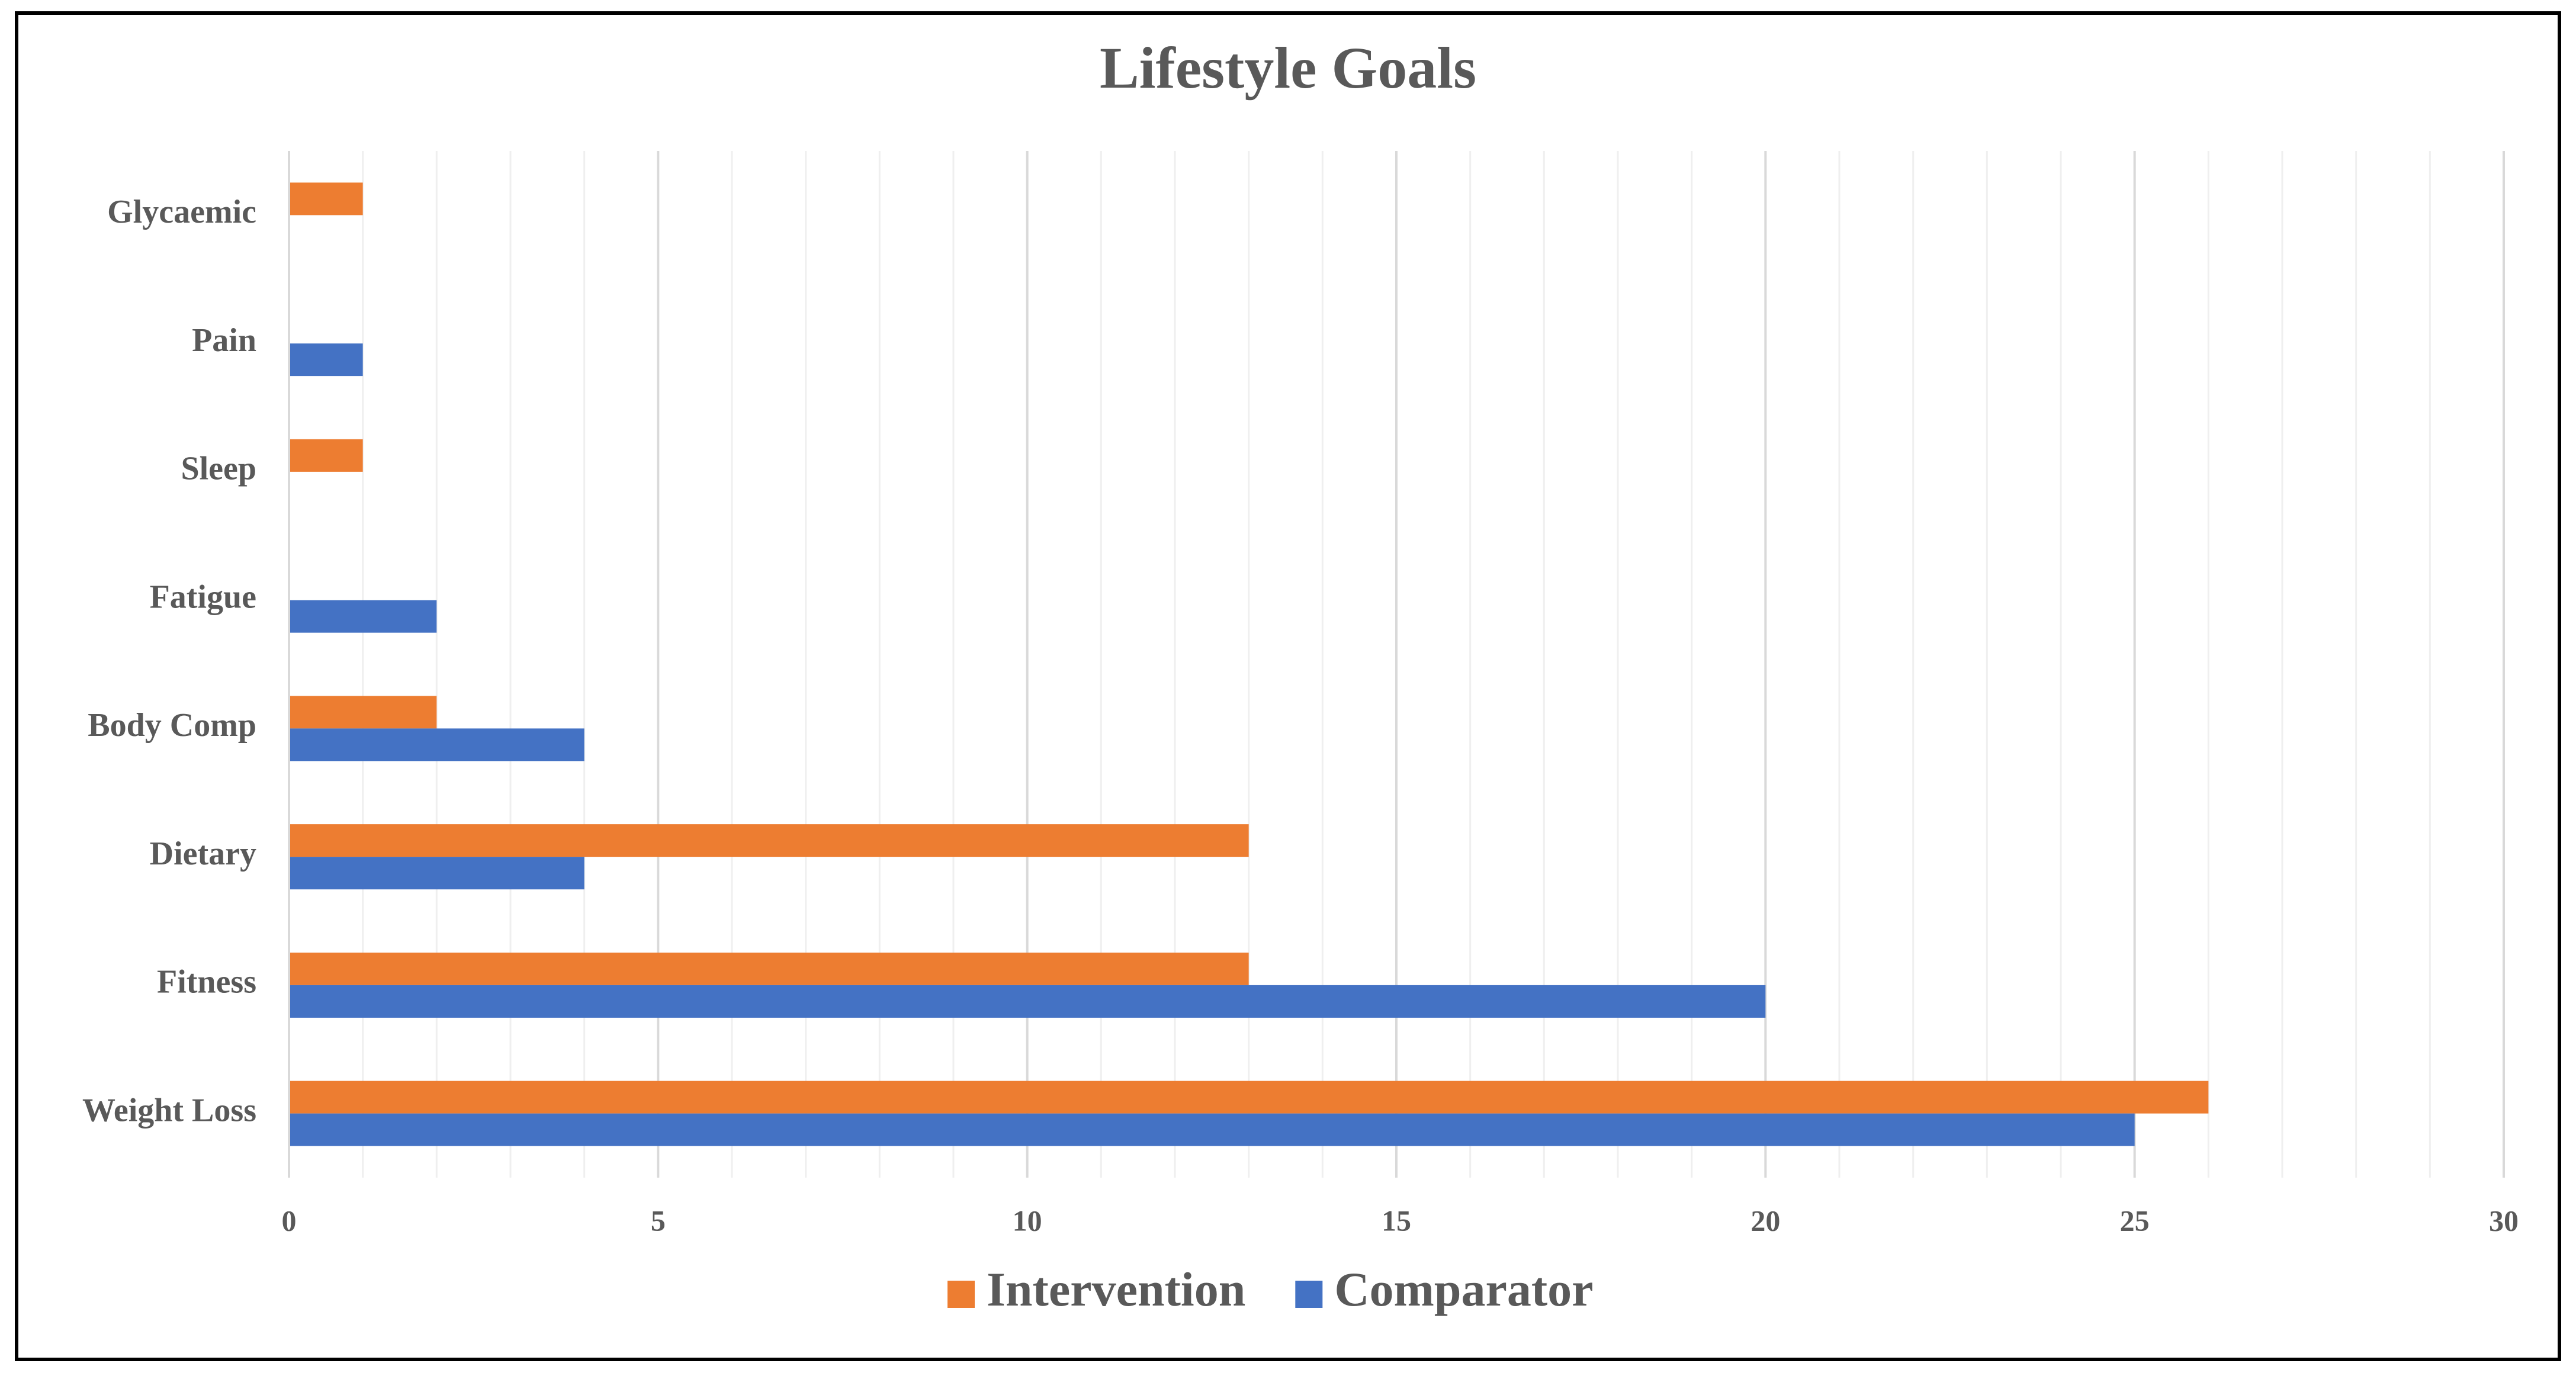 The height and width of the screenshot is (1376, 2576). Describe the element at coordinates (1396, 1220) in the screenshot. I see `x-tick-label: 15` at that location.